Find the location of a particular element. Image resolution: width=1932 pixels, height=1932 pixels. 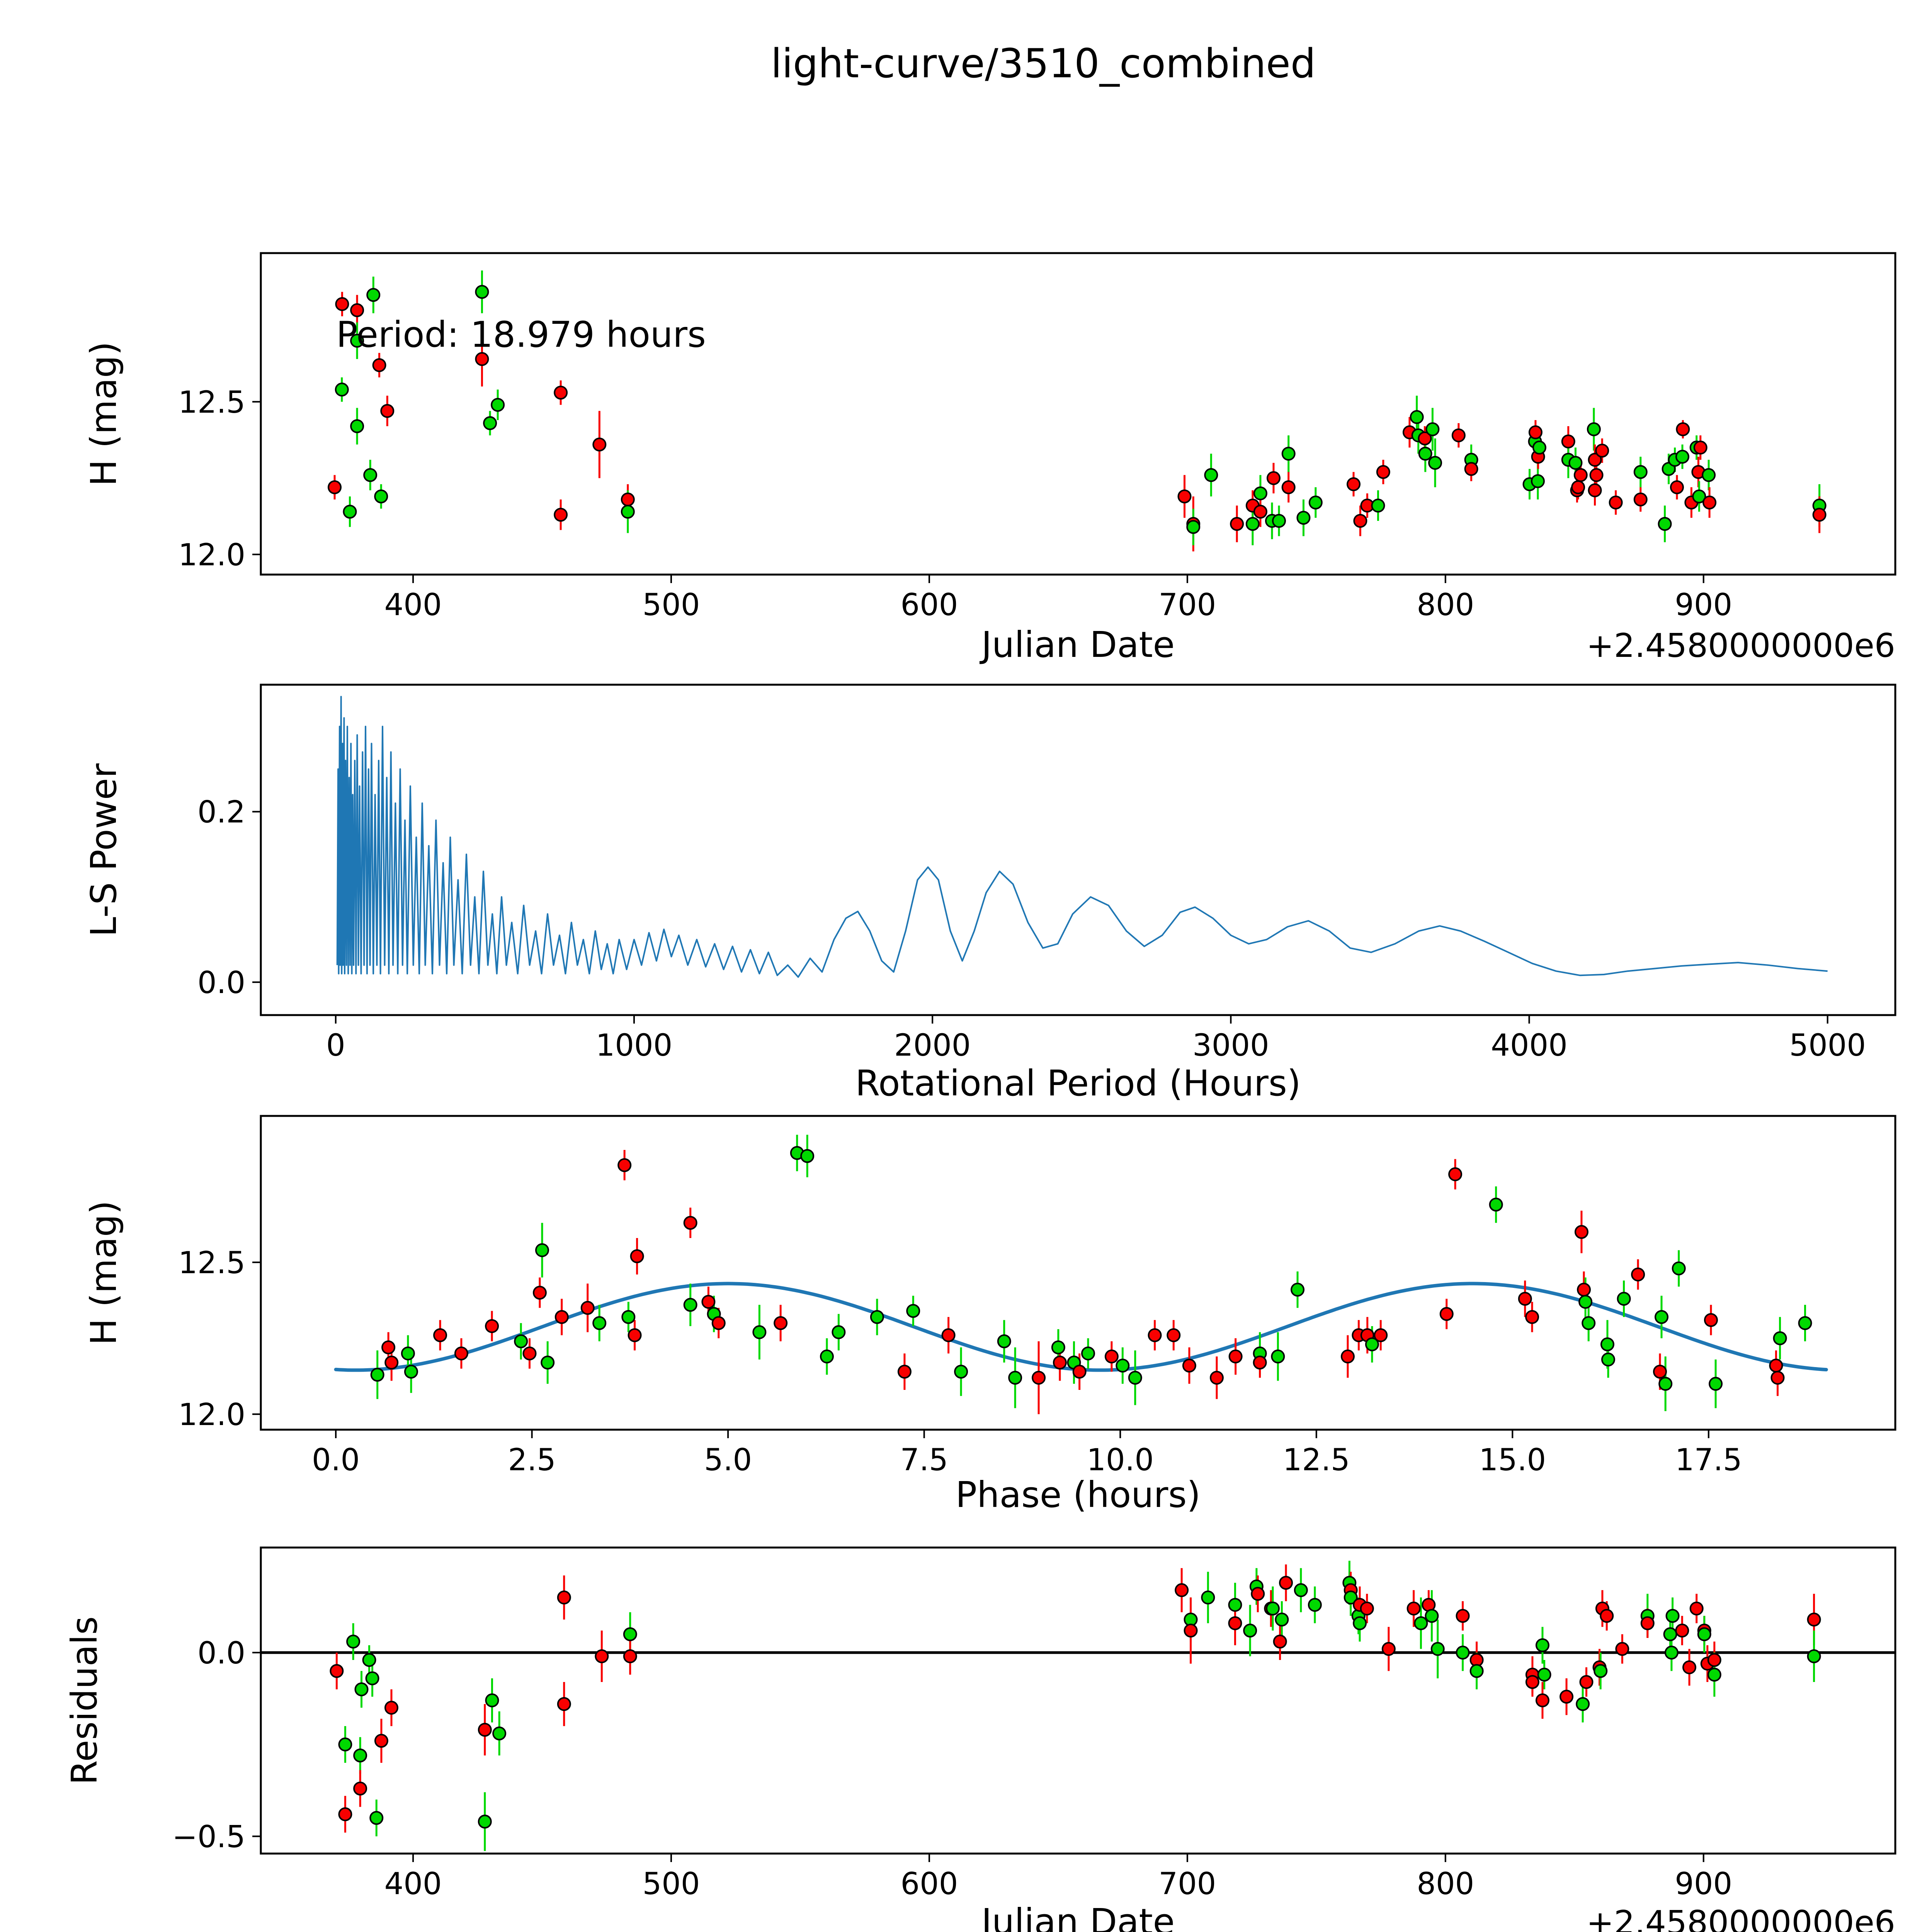

residuals-xlabel: Julian Date is located at coordinates (1077, 1916).